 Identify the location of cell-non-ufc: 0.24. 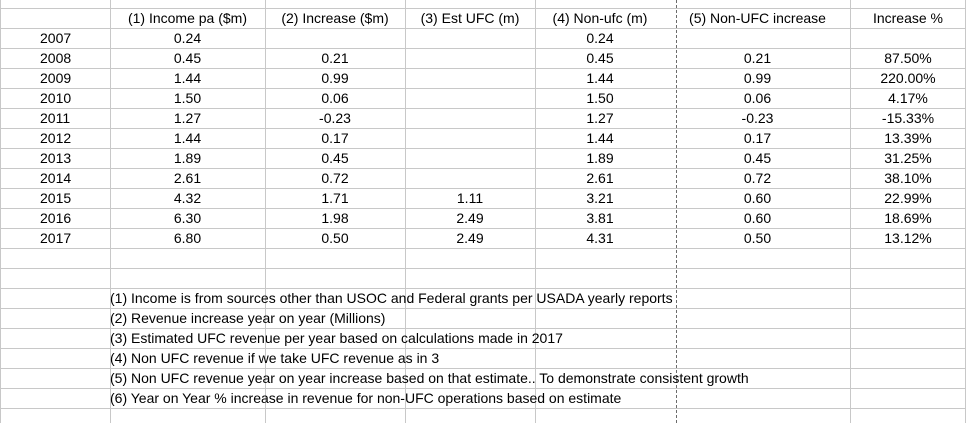
(600, 38).